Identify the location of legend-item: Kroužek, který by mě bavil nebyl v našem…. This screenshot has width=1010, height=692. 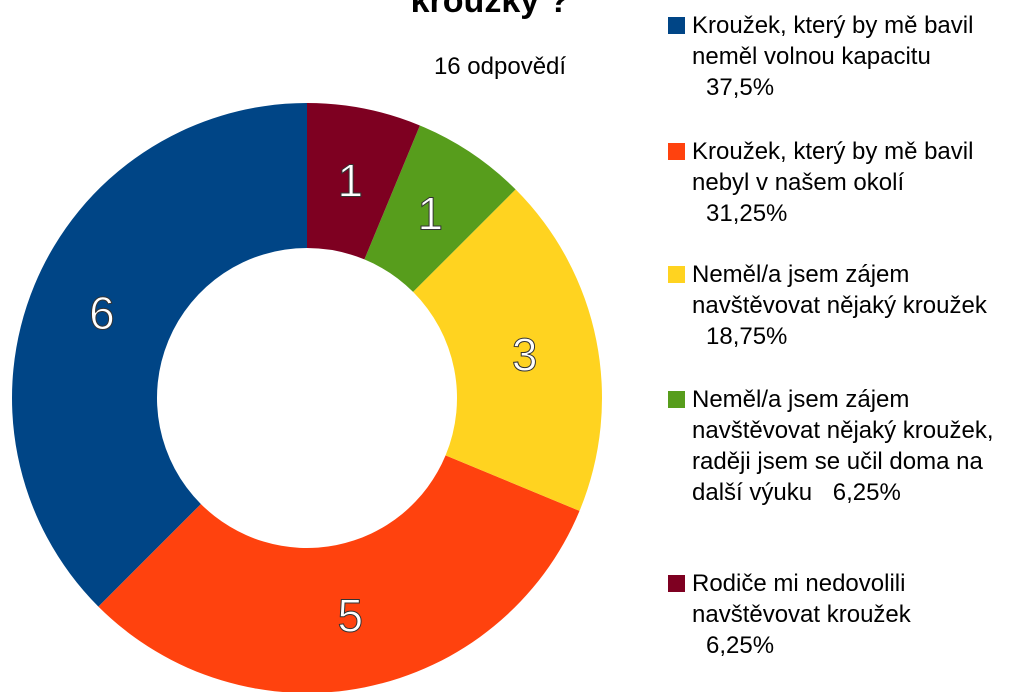
(833, 182).